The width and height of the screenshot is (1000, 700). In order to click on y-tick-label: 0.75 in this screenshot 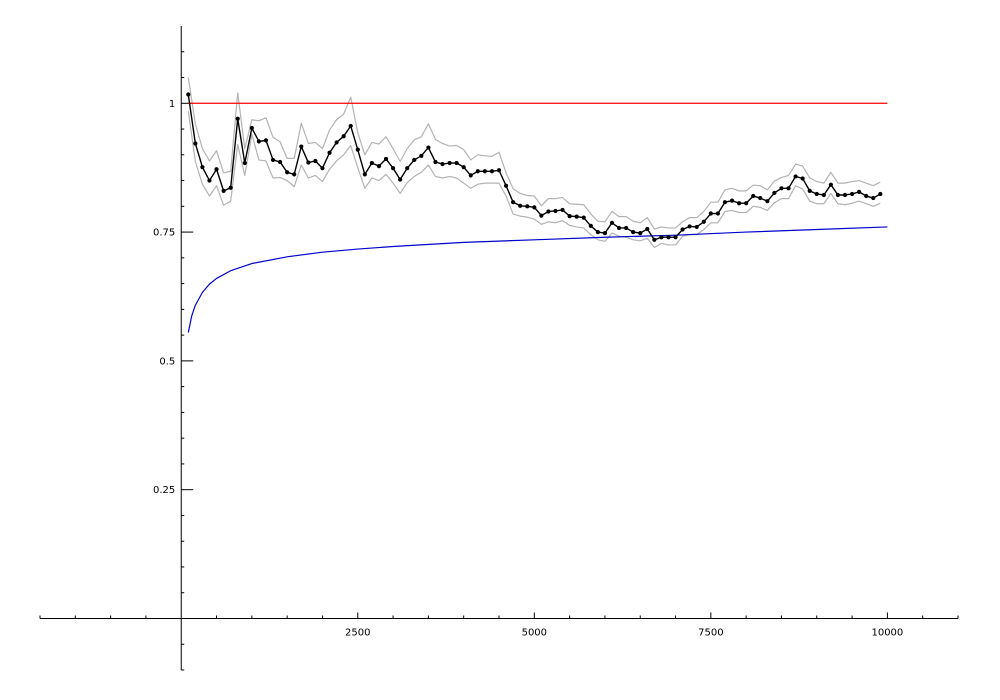, I will do `click(164, 233)`.